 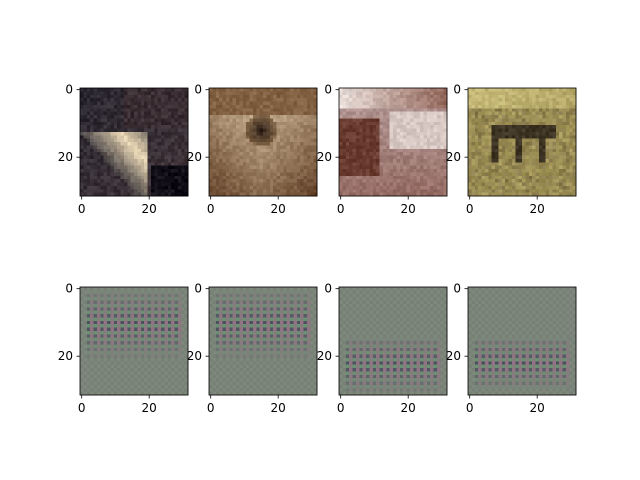 I want to click on subplot-r0-c2: 0 20 0 20, so click(x=382, y=149).